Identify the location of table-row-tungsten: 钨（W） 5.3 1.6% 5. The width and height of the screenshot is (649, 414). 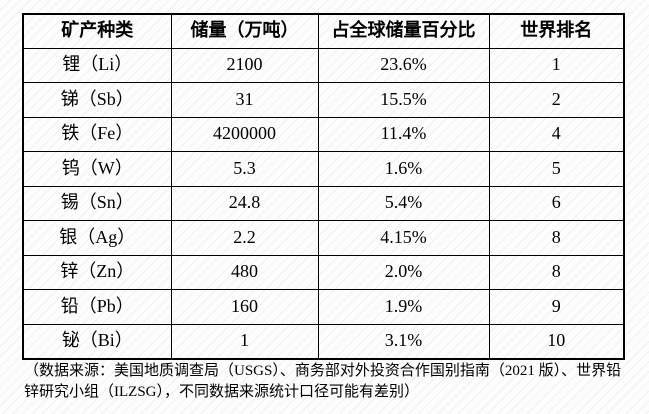
(323, 169).